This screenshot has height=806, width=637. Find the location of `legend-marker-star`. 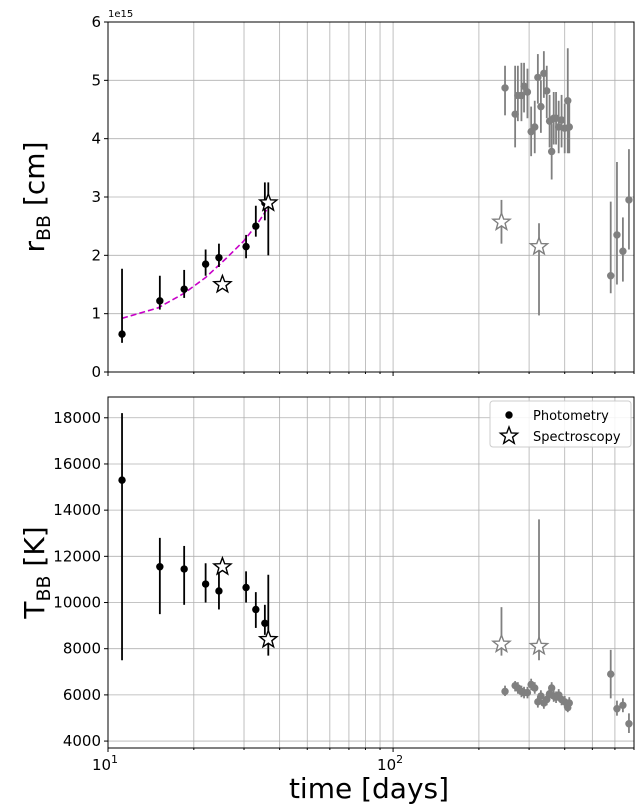

legend-marker-star is located at coordinates (509, 435).